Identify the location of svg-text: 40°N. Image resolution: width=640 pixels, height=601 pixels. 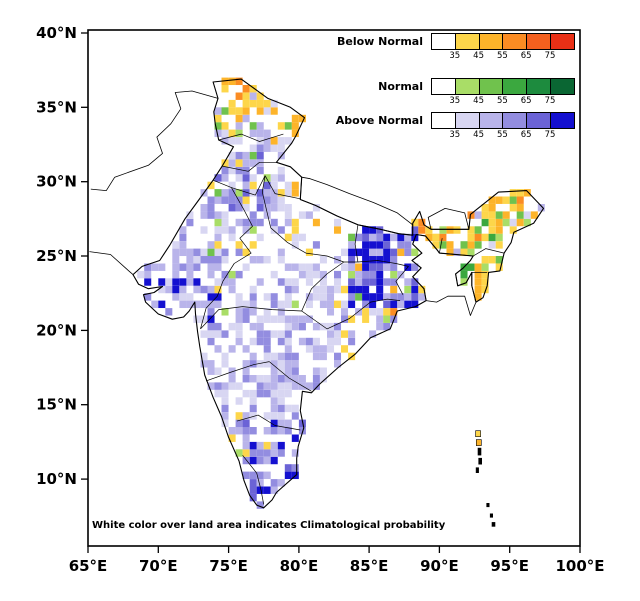
(56, 33).